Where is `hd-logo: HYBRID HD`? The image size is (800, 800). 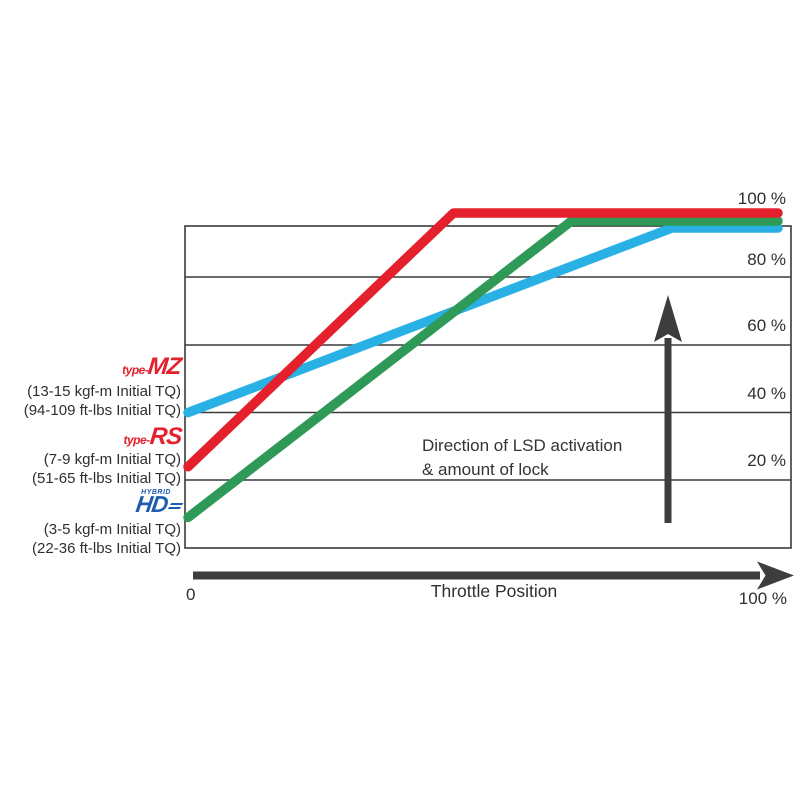
hd-logo: HYBRID HD is located at coordinates (159, 503).